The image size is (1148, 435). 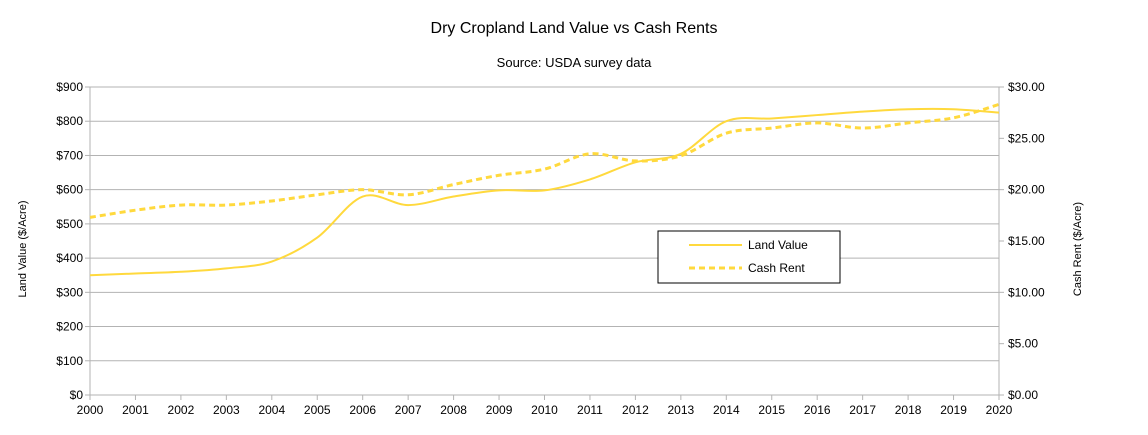 What do you see at coordinates (317, 410) in the screenshot?
I see `x-tick-label: 2005` at bounding box center [317, 410].